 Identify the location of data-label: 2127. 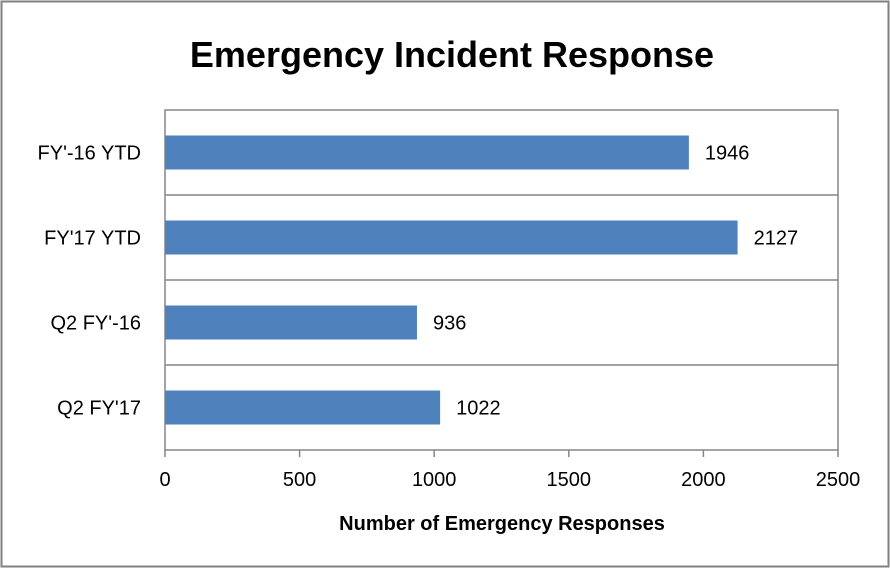
(776, 239).